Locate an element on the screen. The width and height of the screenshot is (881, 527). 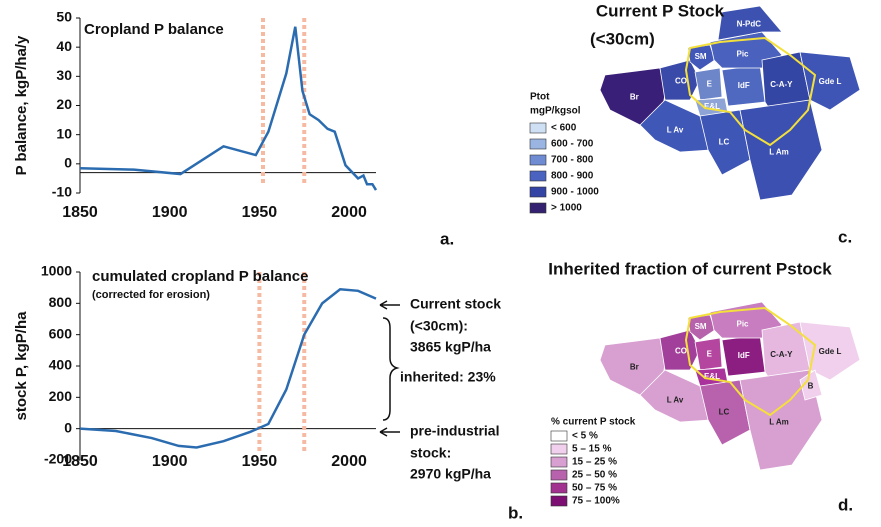
y-tick-label: 400 is located at coordinates (61, 365).